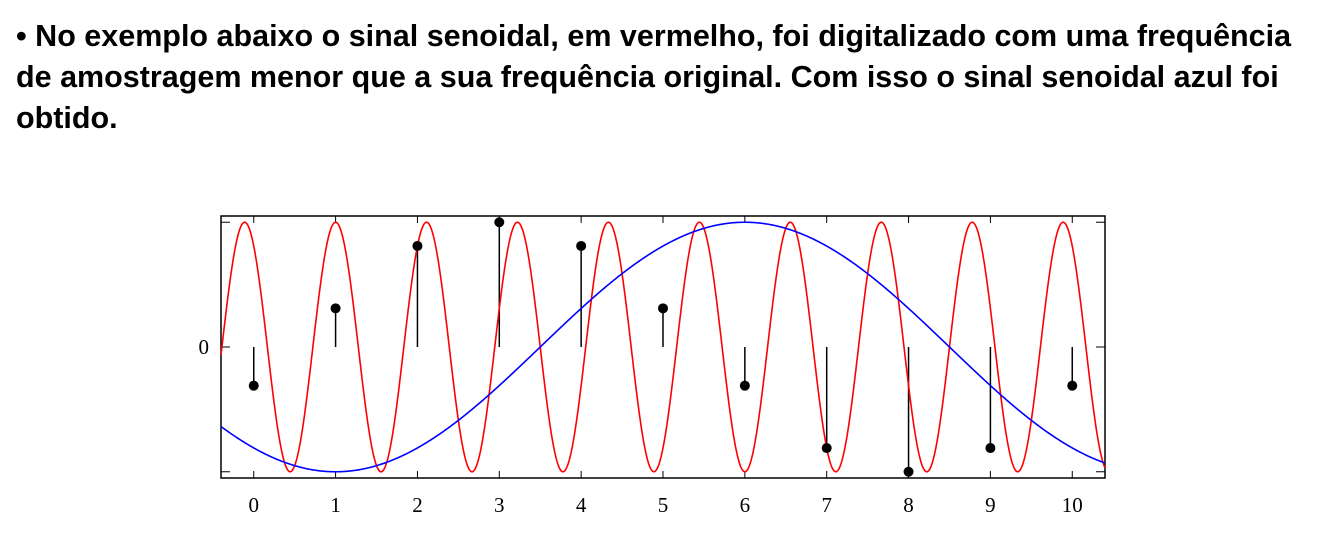 This screenshot has width=1318, height=550. I want to click on x-tick-label: 4, so click(581, 505).